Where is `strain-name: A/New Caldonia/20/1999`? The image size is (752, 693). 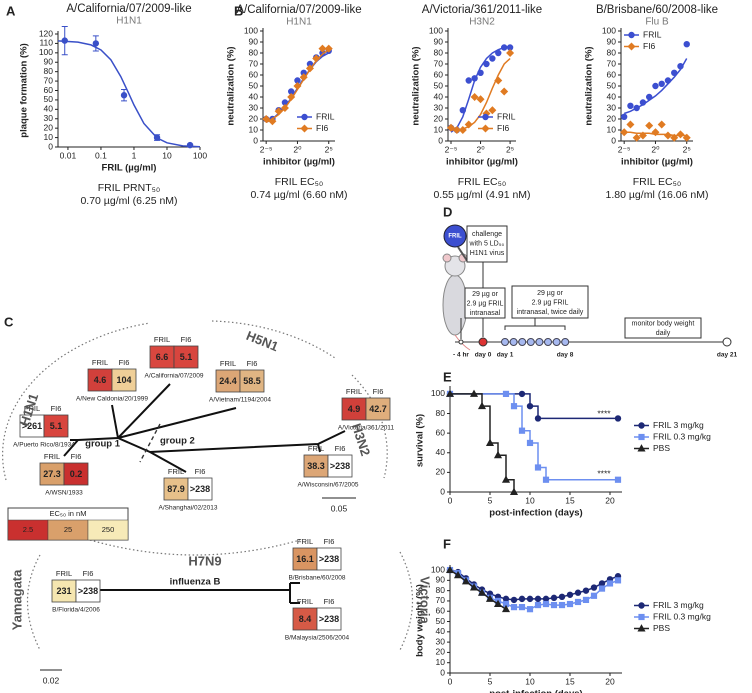
strain-name: A/New Caldonia/20/1999 is located at coordinates (112, 399).